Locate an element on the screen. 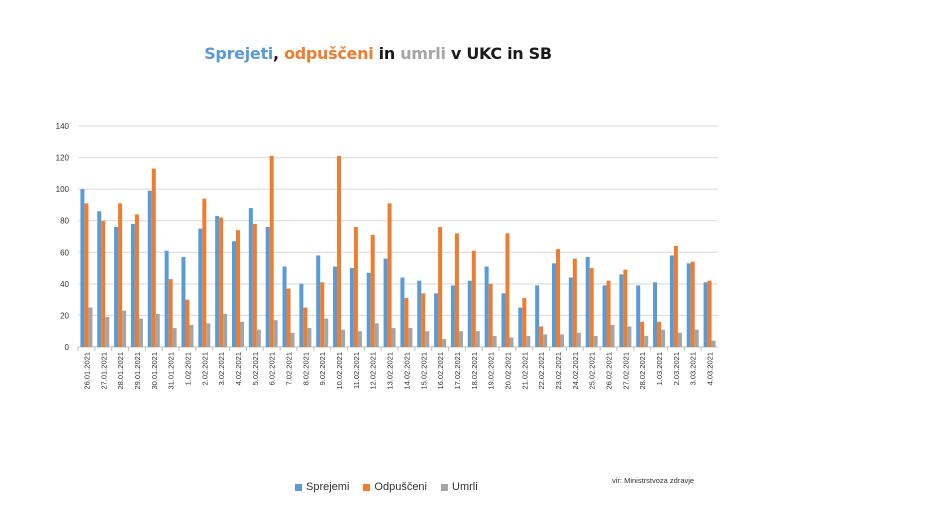 Image resolution: width=943 pixels, height=530 pixels. legend-item: Umrli is located at coordinates (459, 487).